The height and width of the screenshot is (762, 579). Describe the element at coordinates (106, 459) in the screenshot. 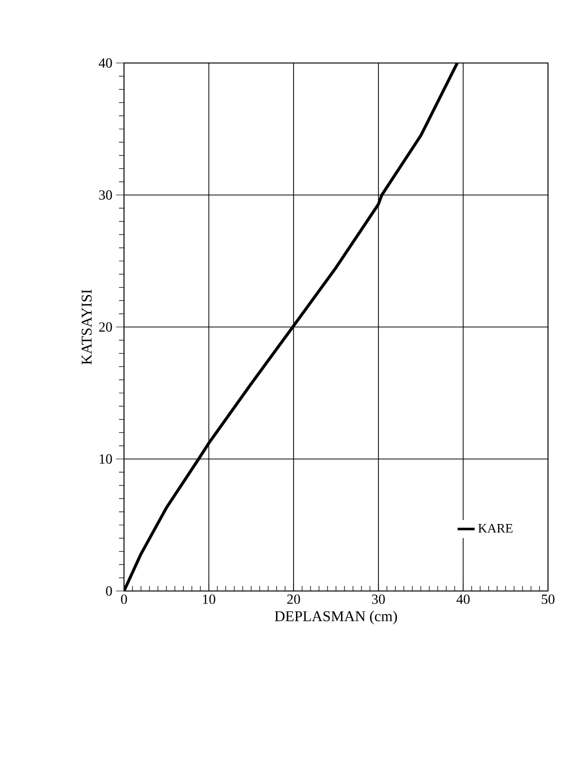

I see `y-tick-label: 10` at that location.